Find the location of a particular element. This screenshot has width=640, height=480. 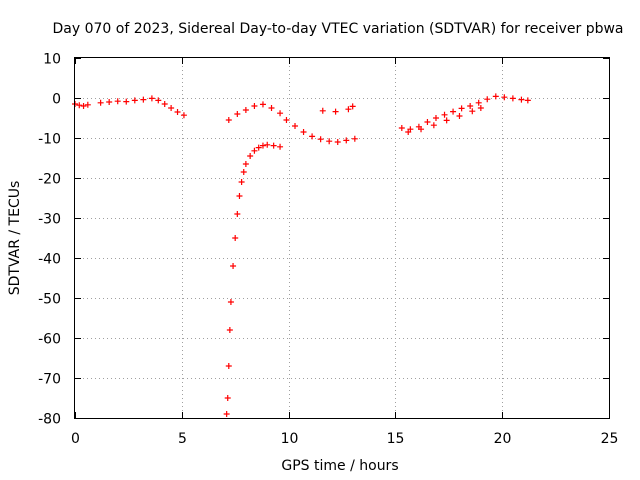

y-tick-label: -10 is located at coordinates (49, 140).